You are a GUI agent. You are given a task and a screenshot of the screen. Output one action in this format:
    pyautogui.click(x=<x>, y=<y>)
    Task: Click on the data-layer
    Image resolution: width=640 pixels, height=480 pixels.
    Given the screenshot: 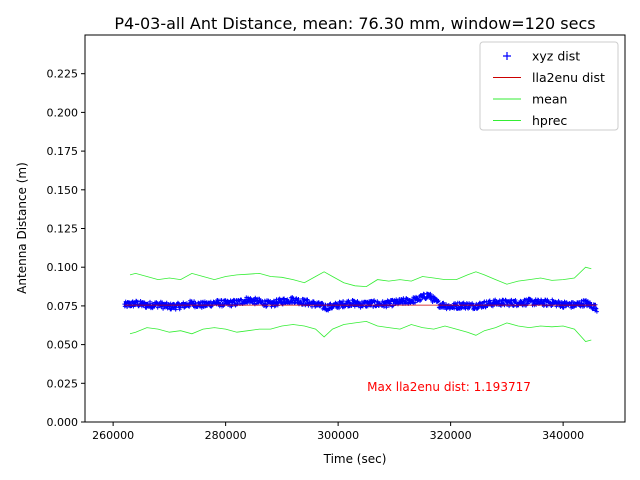 What is the action you would take?
    pyautogui.click(x=360, y=304)
    